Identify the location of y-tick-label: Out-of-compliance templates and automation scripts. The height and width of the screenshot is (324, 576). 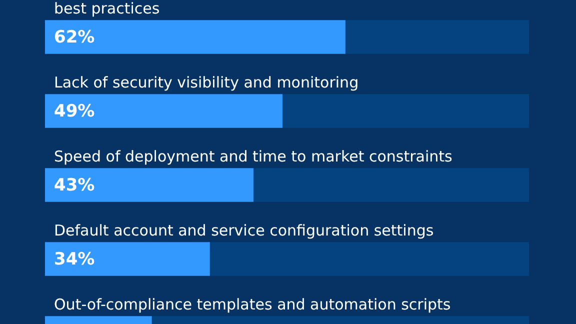
(252, 305).